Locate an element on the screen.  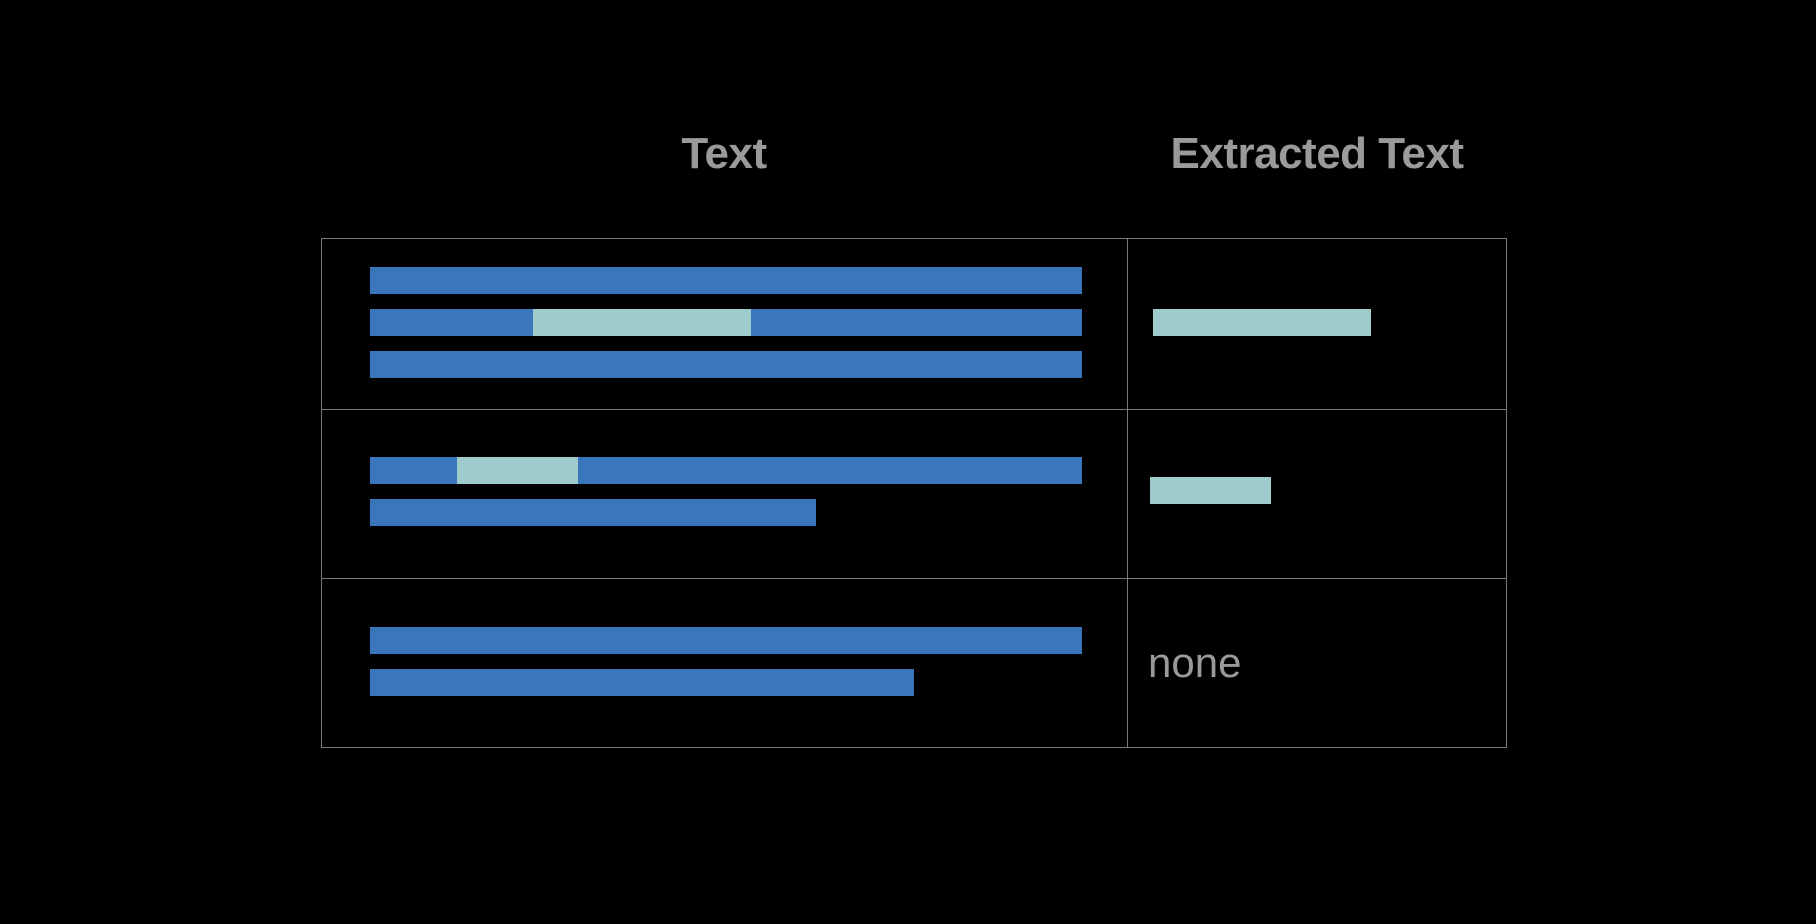
column-header-extracted-text: Extracted Text is located at coordinates (1317, 153).